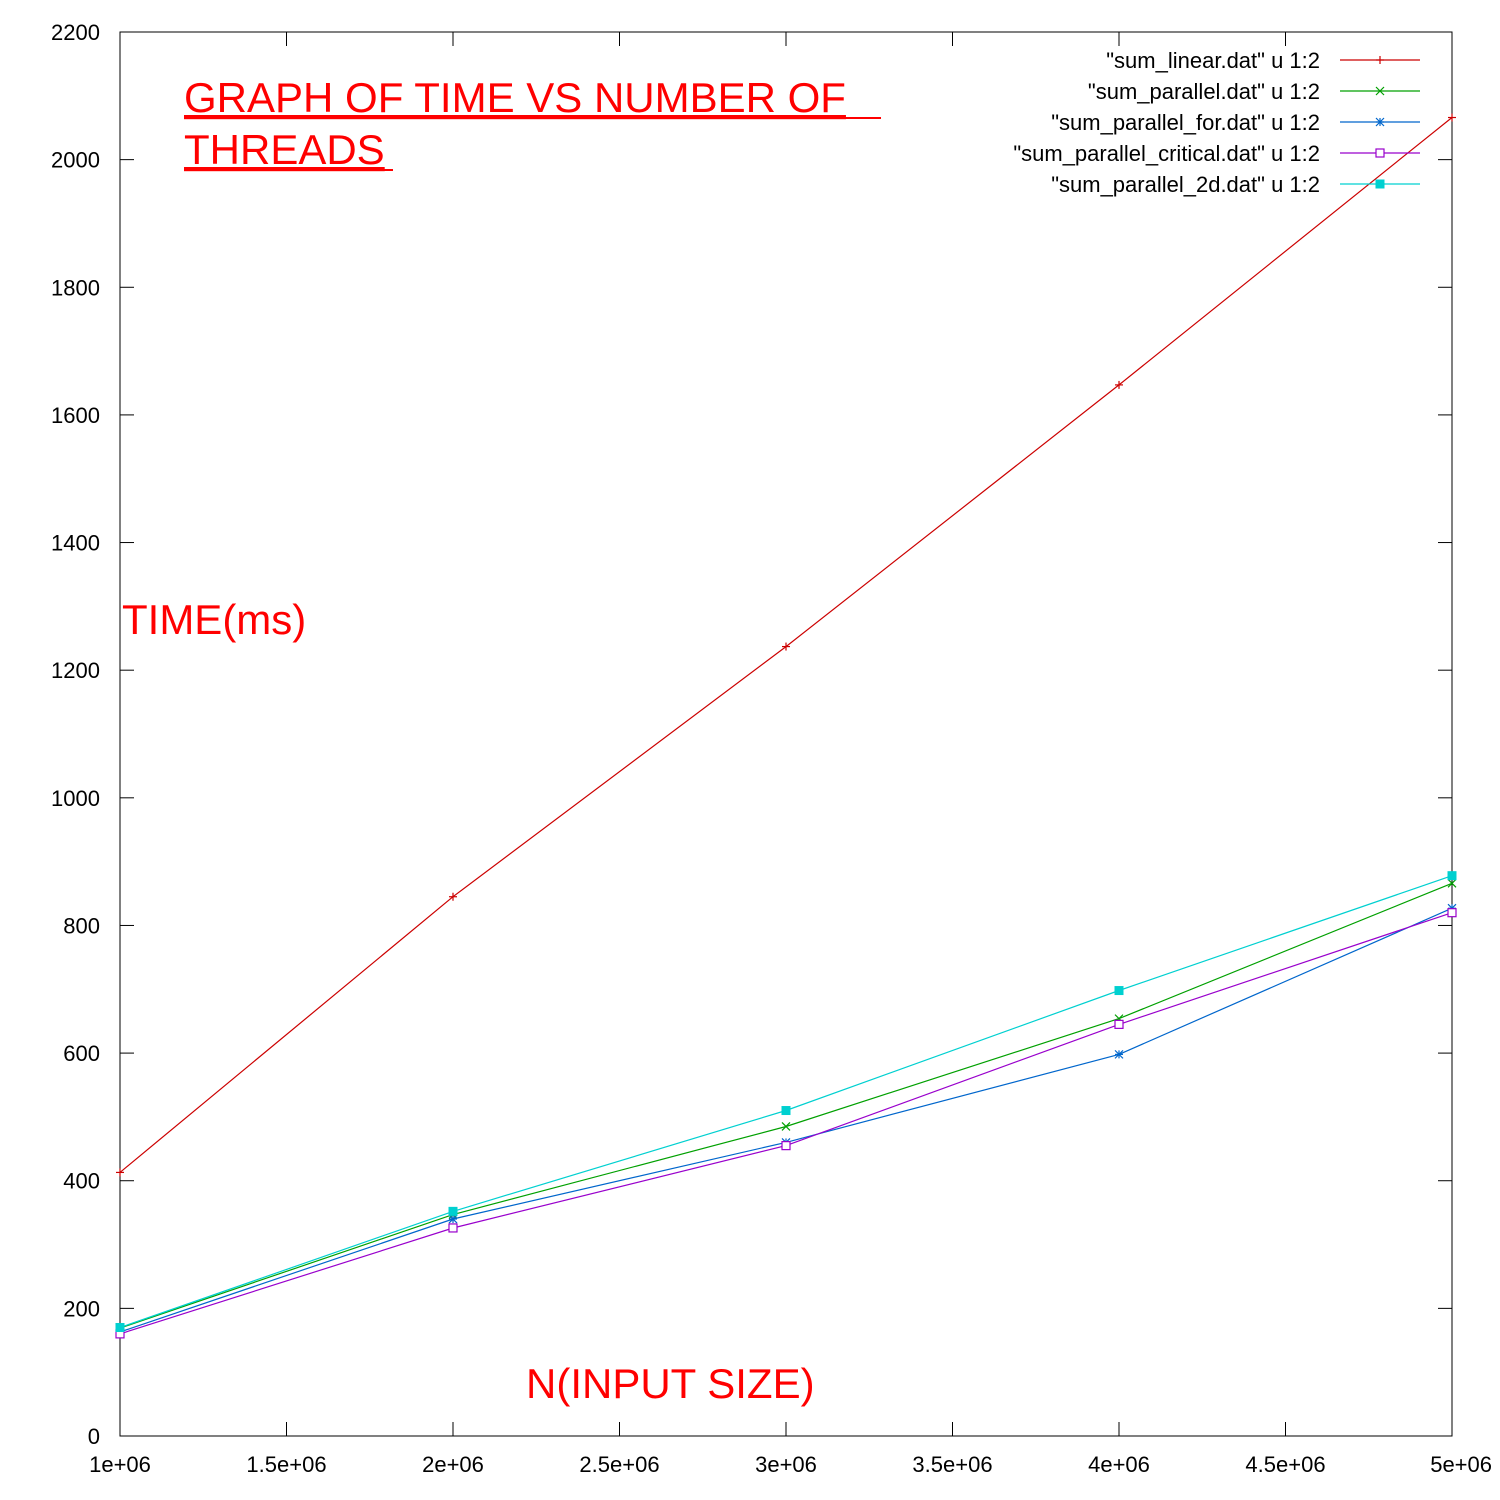 Image resolution: width=1500 pixels, height=1500 pixels. What do you see at coordinates (75, 287) in the screenshot?
I see `y-tick-label: 1800` at bounding box center [75, 287].